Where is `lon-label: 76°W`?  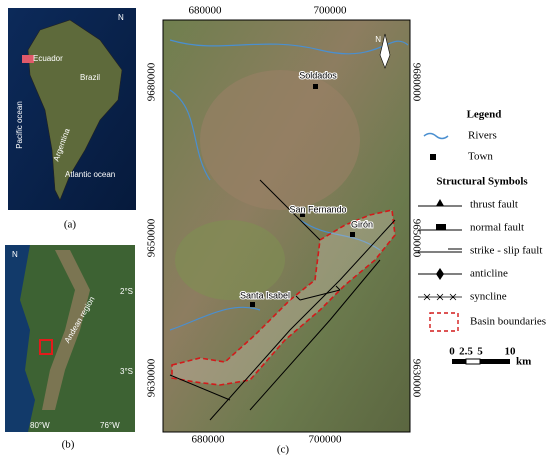
lon-label: 76°W is located at coordinates (110, 425).